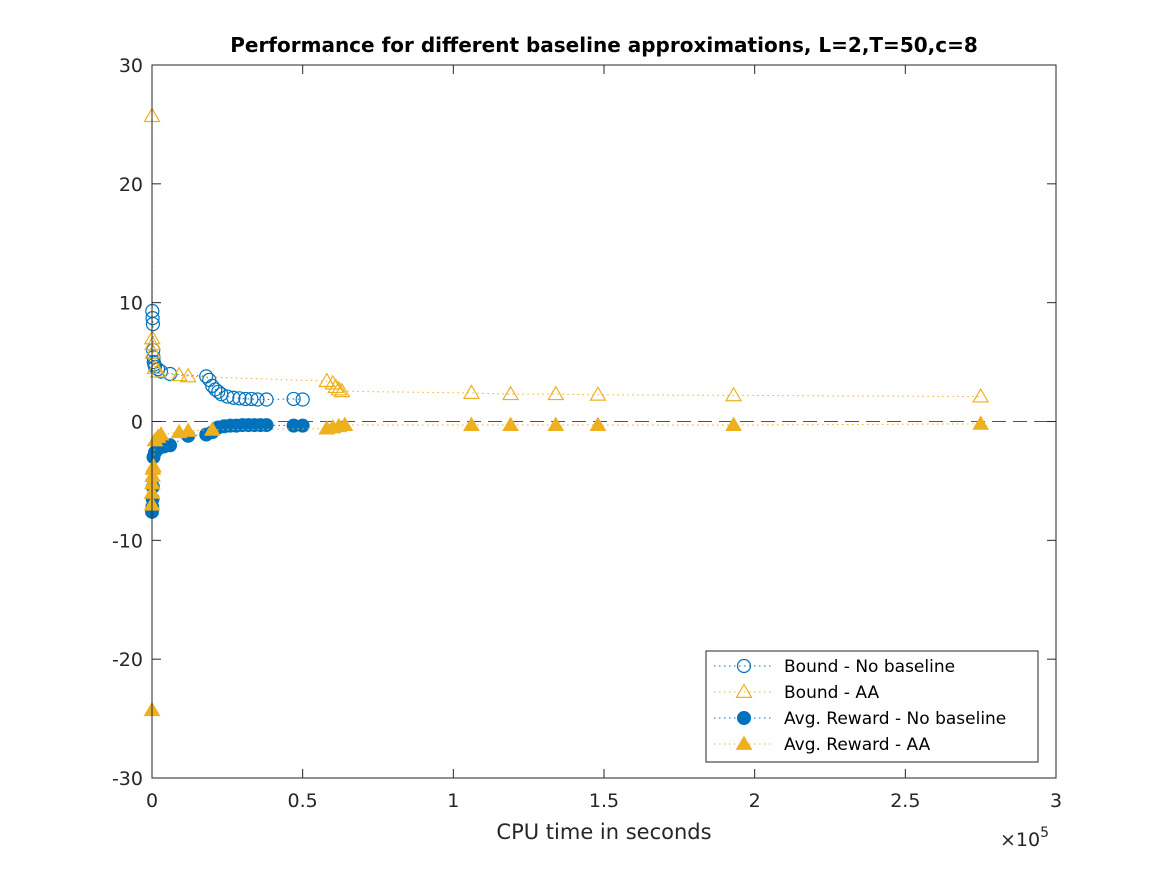 This screenshot has height=875, width=1167. I want to click on legend-entry: Avg. Reward - AA, so click(822, 745).